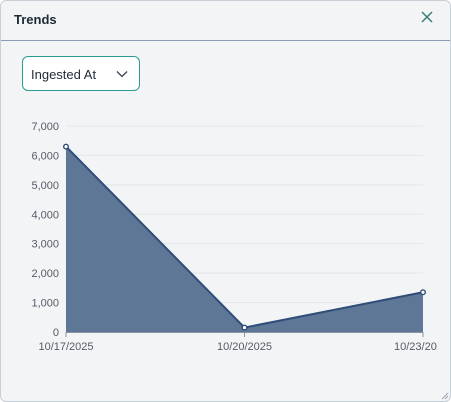  What do you see at coordinates (45, 215) in the screenshot?
I see `y-tick-label: 4,000` at bounding box center [45, 215].